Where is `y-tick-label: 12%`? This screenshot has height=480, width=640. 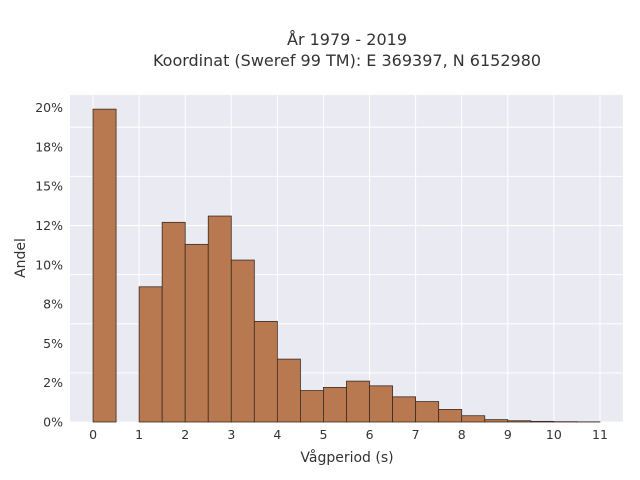 y-tick-label: 12% is located at coordinates (49, 225).